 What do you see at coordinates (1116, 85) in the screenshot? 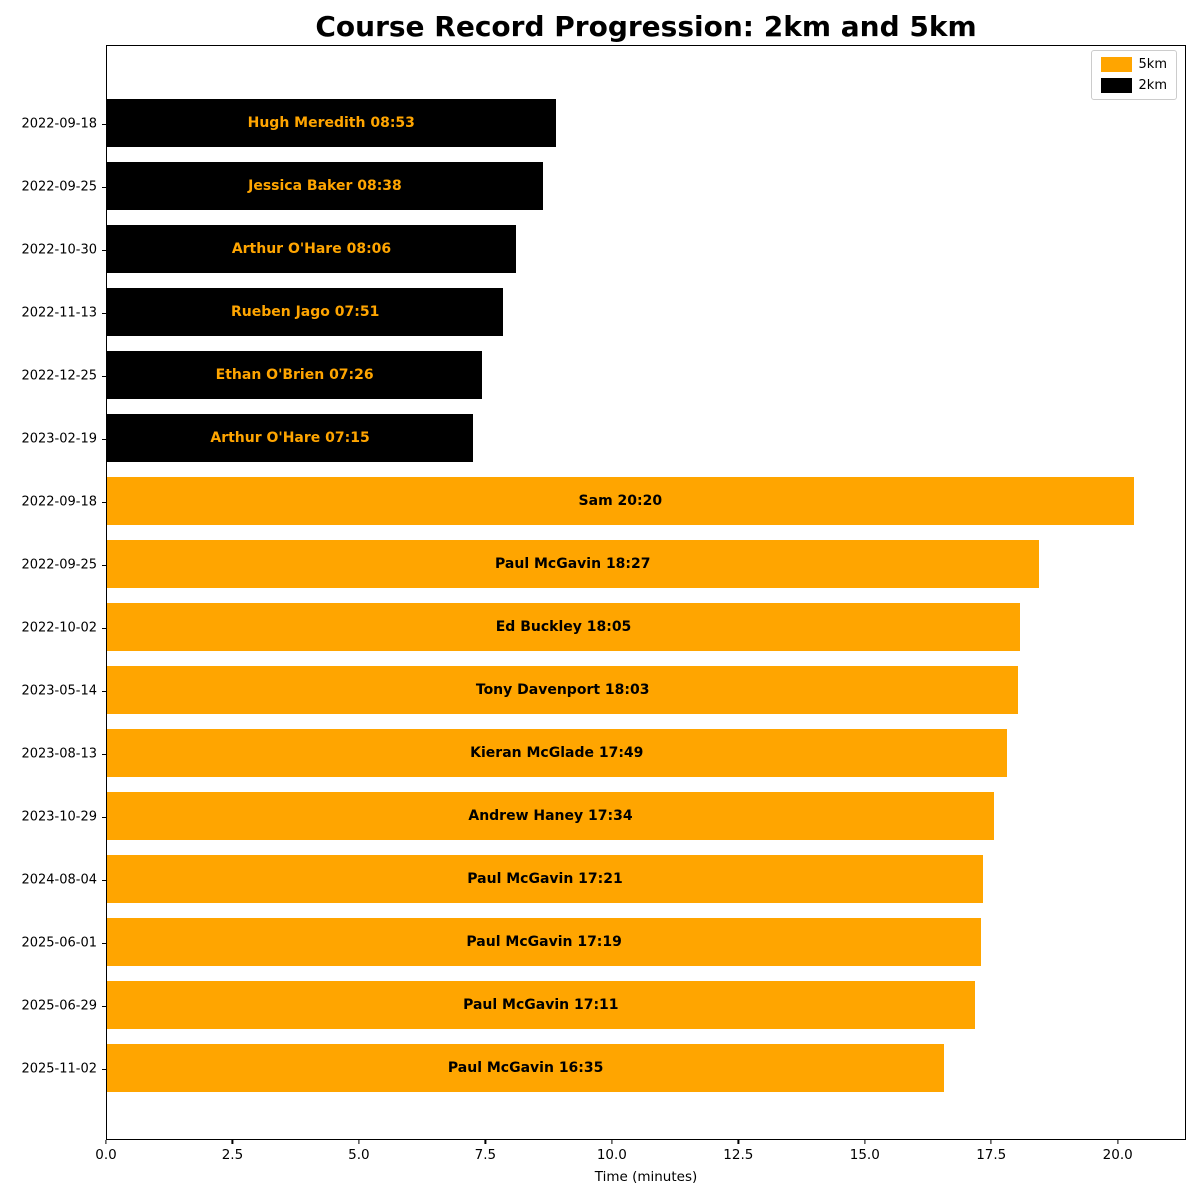
I see `legend-swatch-2km` at bounding box center [1116, 85].